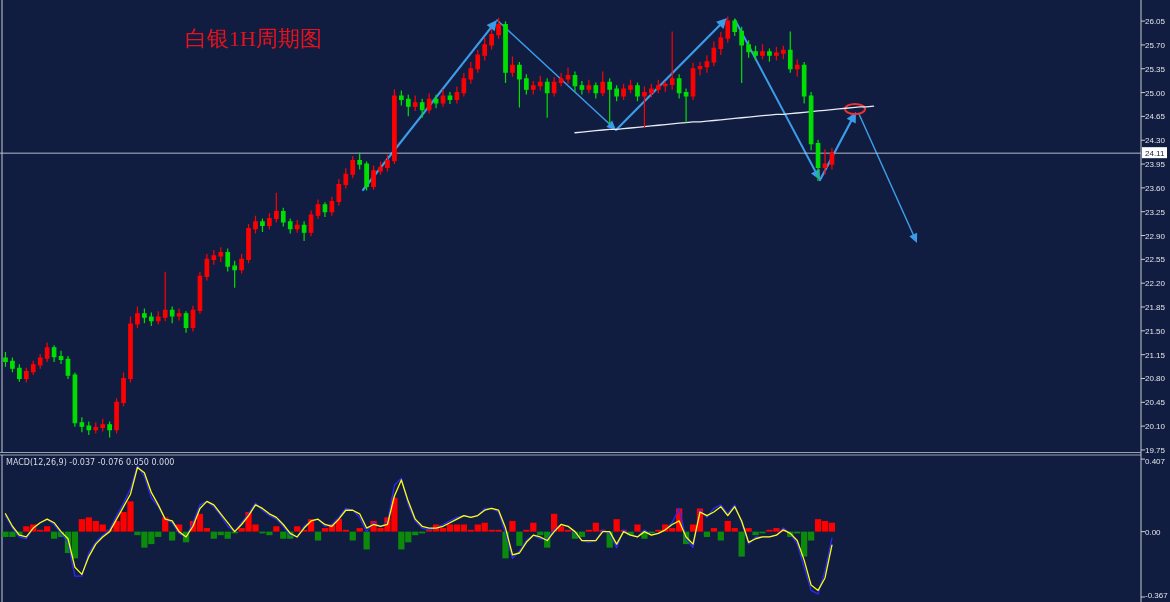 The width and height of the screenshot is (1170, 602). Describe the element at coordinates (1155, 188) in the screenshot. I see `y-tick-label: 23.60` at that location.